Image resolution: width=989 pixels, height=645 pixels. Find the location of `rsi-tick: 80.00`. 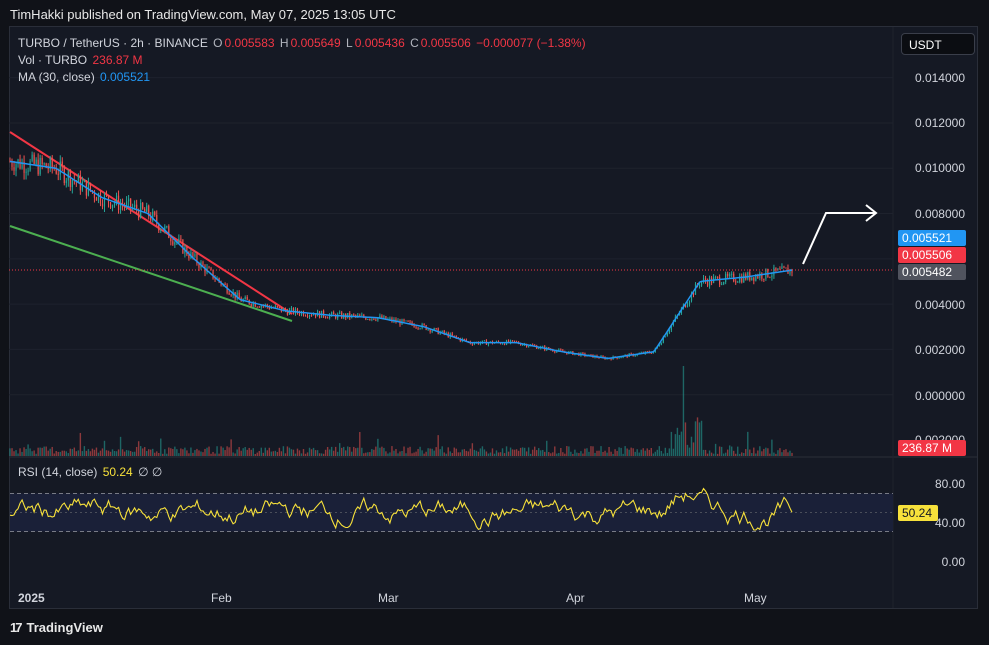

rsi-tick: 80.00 is located at coordinates (949, 484).